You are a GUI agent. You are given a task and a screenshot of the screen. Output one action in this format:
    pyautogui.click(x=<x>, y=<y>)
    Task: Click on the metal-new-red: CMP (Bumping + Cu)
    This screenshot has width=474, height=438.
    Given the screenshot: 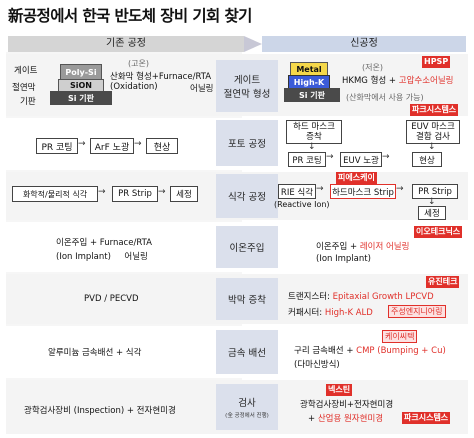 What is the action you would take?
    pyautogui.click(x=401, y=351)
    